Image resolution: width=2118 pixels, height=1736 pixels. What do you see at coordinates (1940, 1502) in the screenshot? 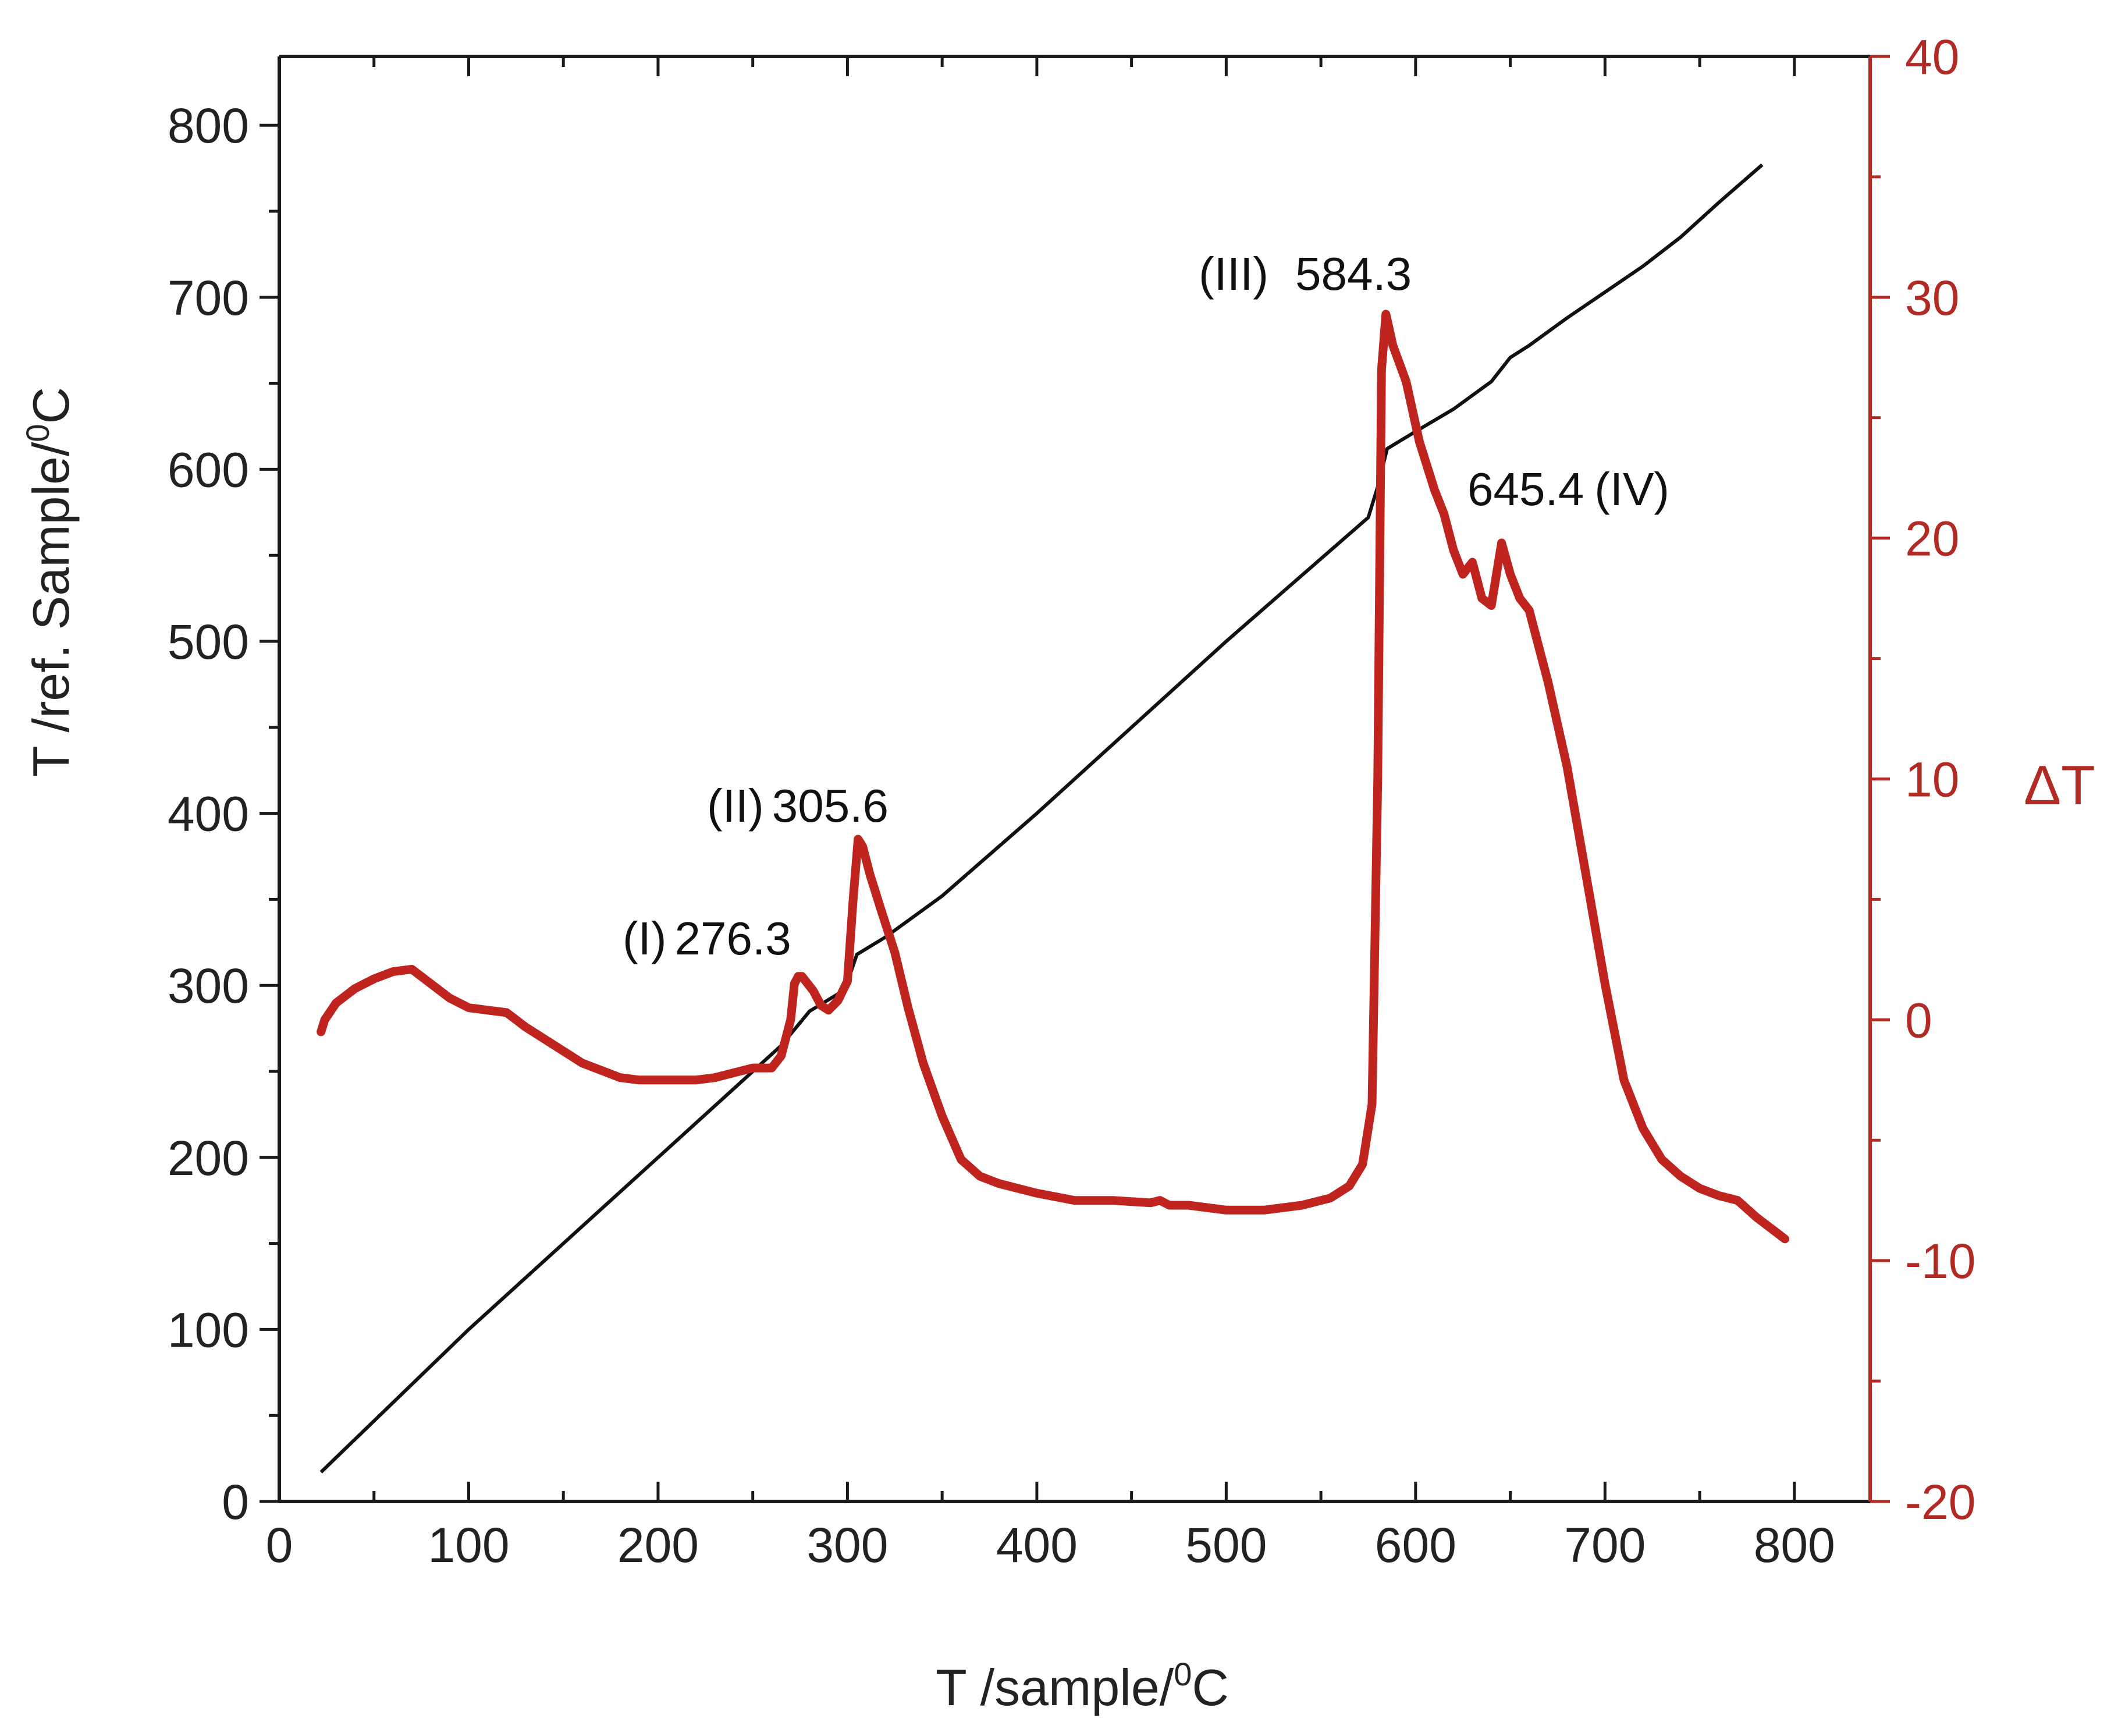
I see `y2-tick-label--20: -20` at bounding box center [1940, 1502].